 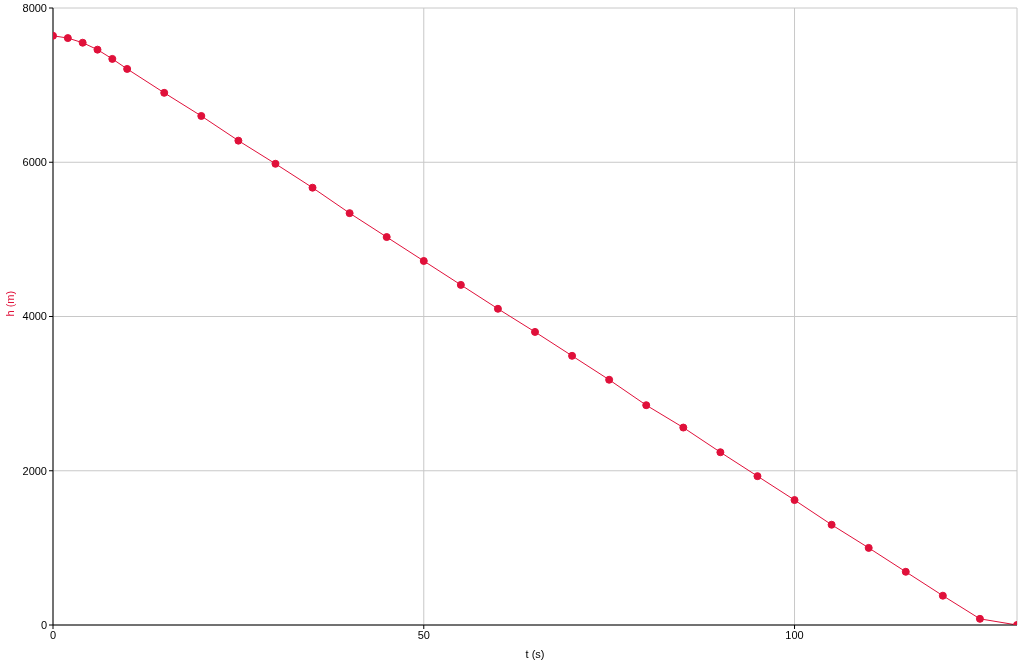 I want to click on x-tick-label: 50, so click(x=423, y=634).